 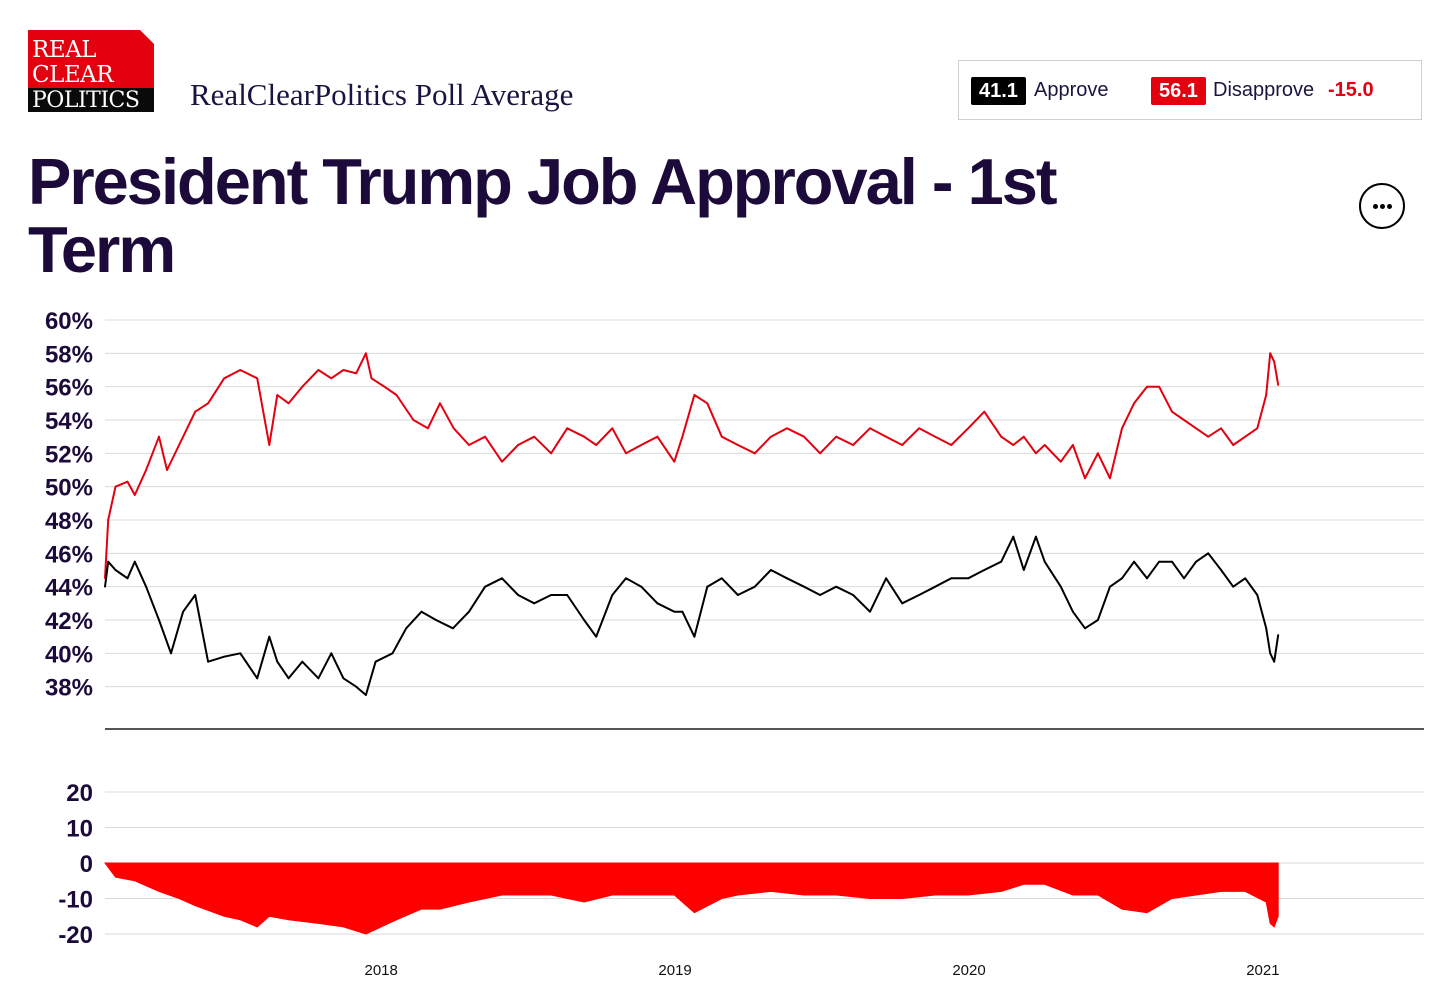 What do you see at coordinates (69, 588) in the screenshot?
I see `y-tick-label: 44%` at bounding box center [69, 588].